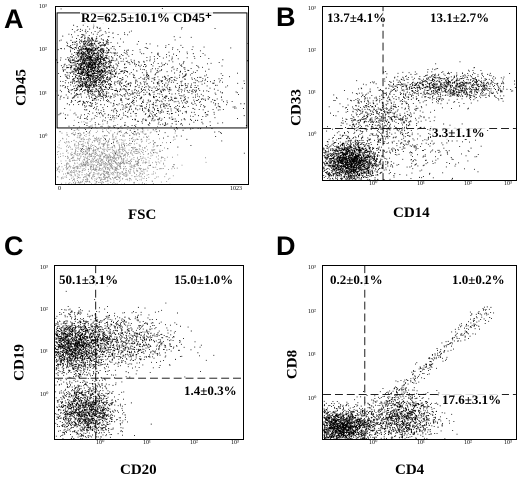 This screenshot has width=520, height=484. Describe the element at coordinates (14, 246) in the screenshot. I see `panel-letter: C` at that location.